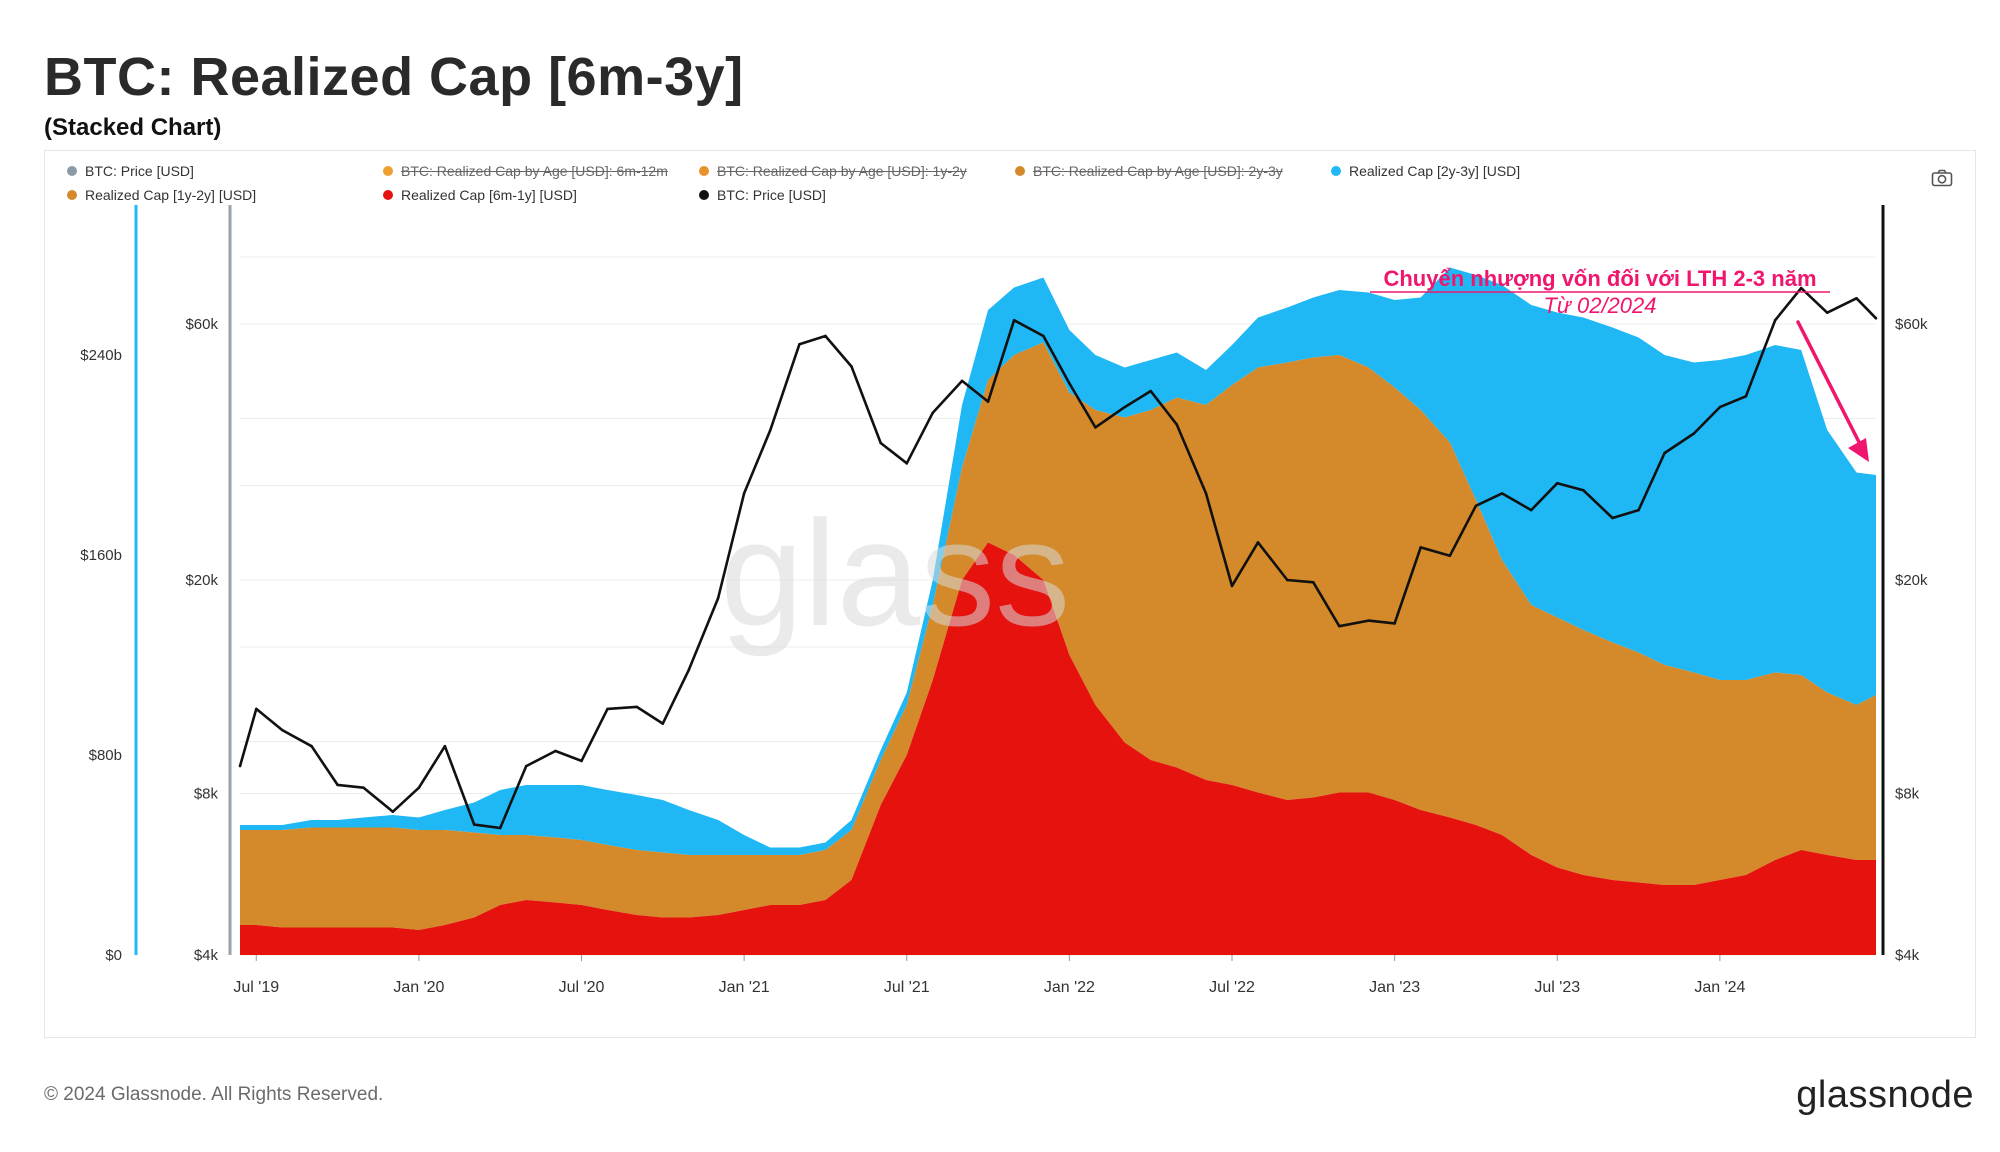 The width and height of the screenshot is (2000, 1152). Describe the element at coordinates (534, 171) in the screenshot. I see `legend-label: BTC: Realized Cap by Age [USD]: 6m-12m` at that location.